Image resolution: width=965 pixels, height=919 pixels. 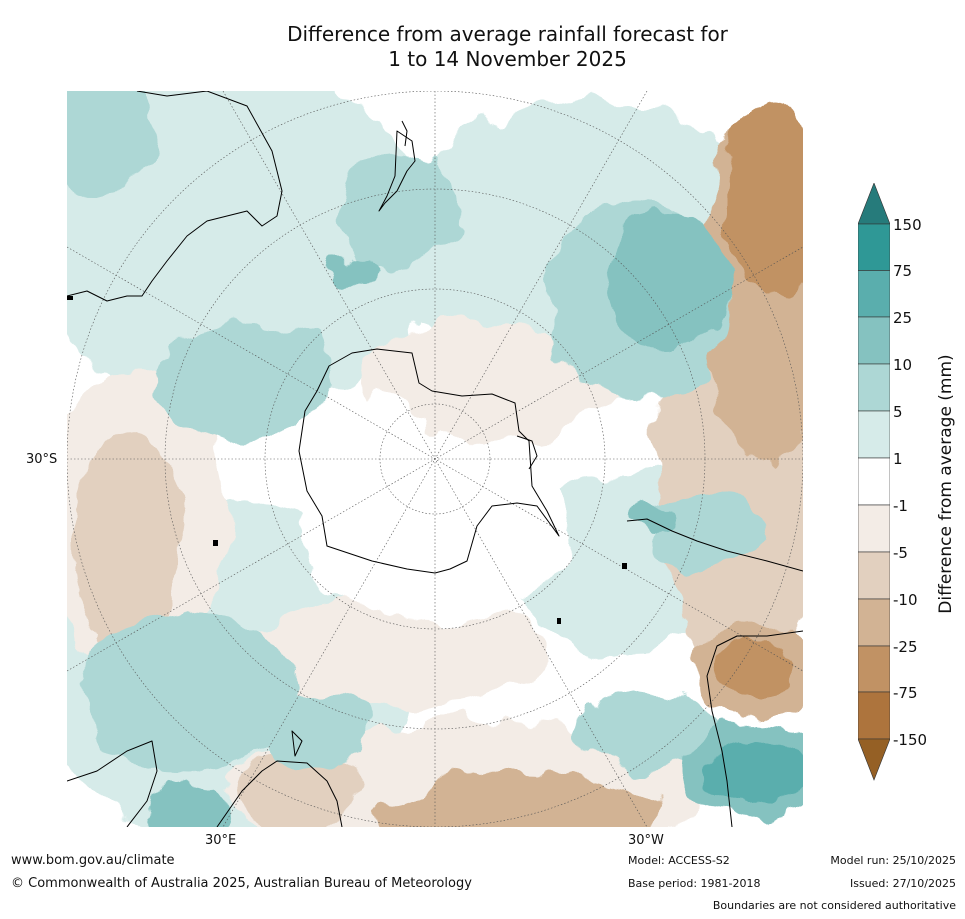 I want to click on australia-coast, so click(x=175, y=196).